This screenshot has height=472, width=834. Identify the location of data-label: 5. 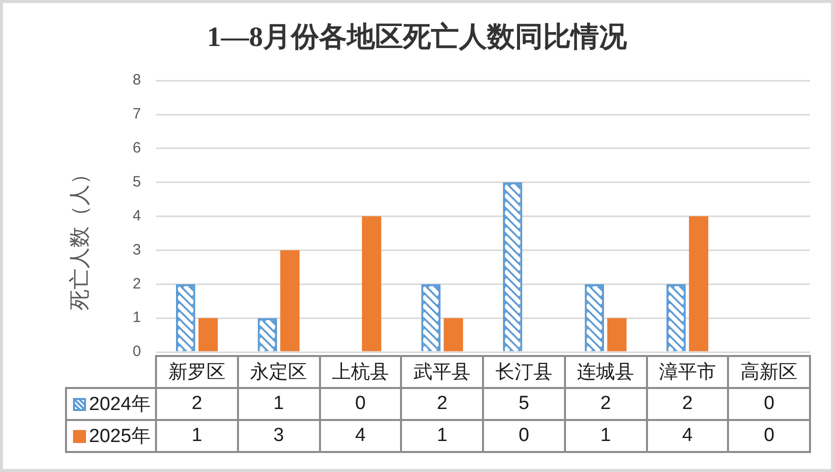
(524, 404).